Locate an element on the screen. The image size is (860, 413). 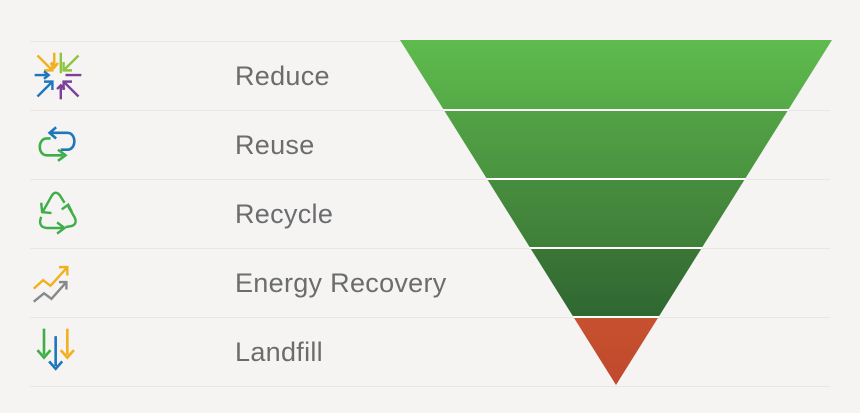
reduce-icon is located at coordinates (58, 76).